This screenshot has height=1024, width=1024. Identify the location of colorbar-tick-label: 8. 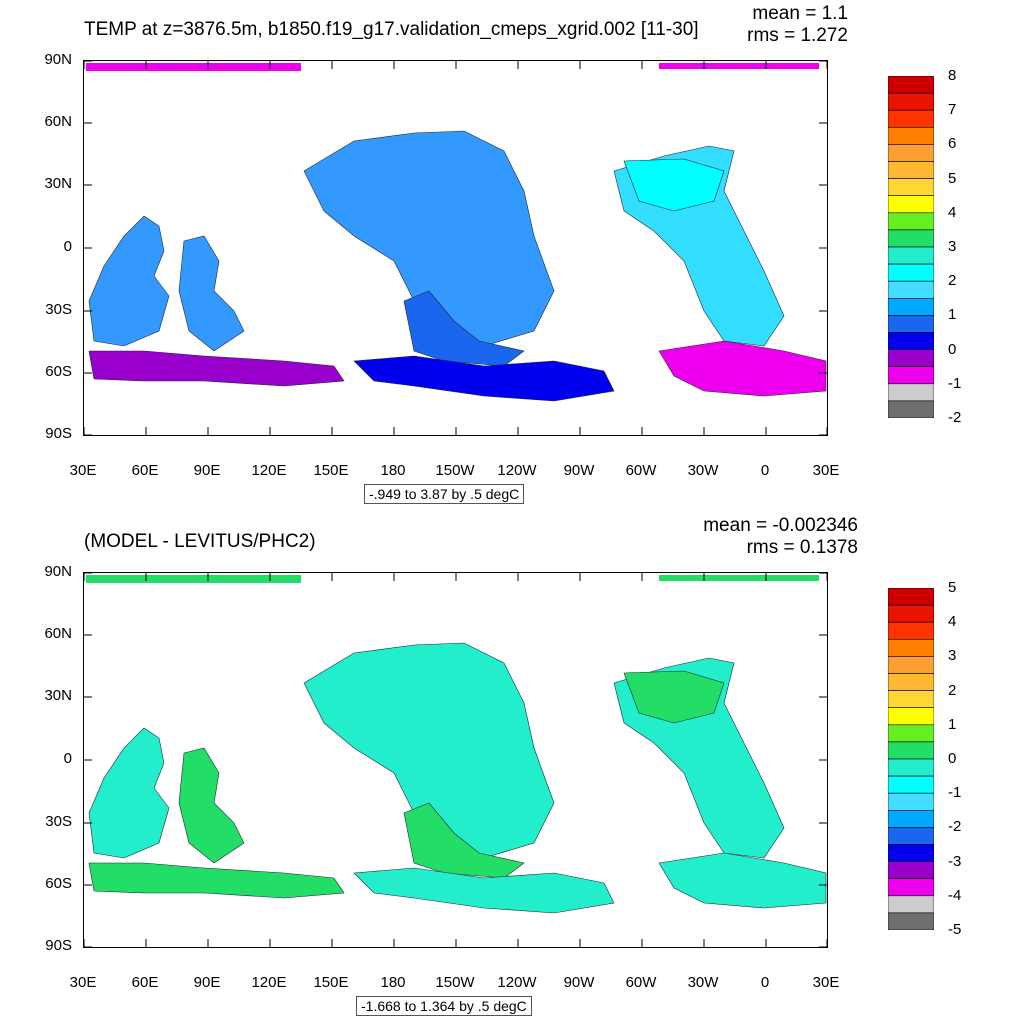
(952, 75).